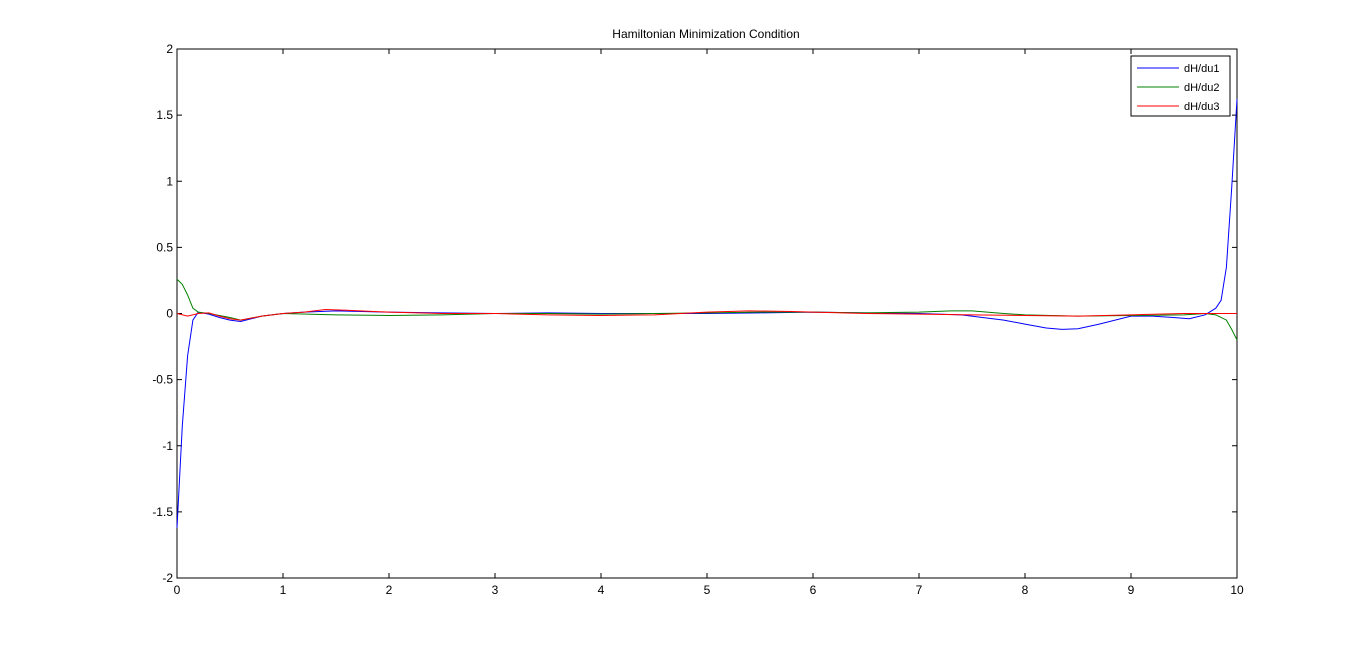 The height and width of the screenshot is (651, 1366). I want to click on x-tick-label: 7, so click(919, 590).